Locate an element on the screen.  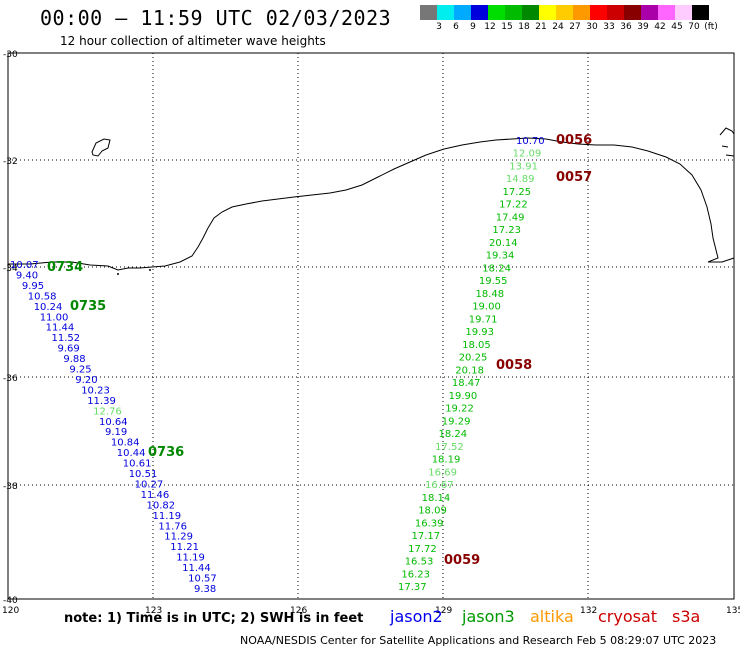
legend-cryosat: cryosat is located at coordinates (628, 616).